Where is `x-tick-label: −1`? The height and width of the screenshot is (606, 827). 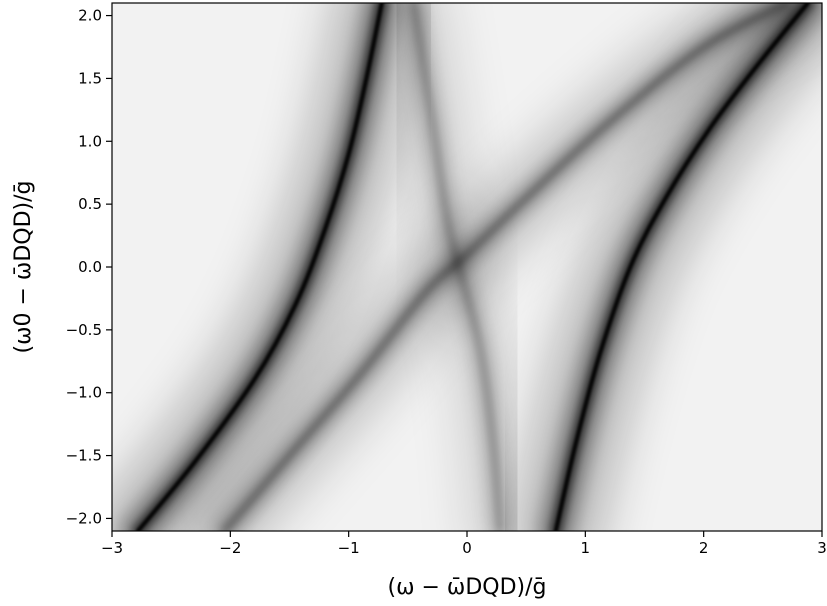
x-tick-label: −1 is located at coordinates (349, 548).